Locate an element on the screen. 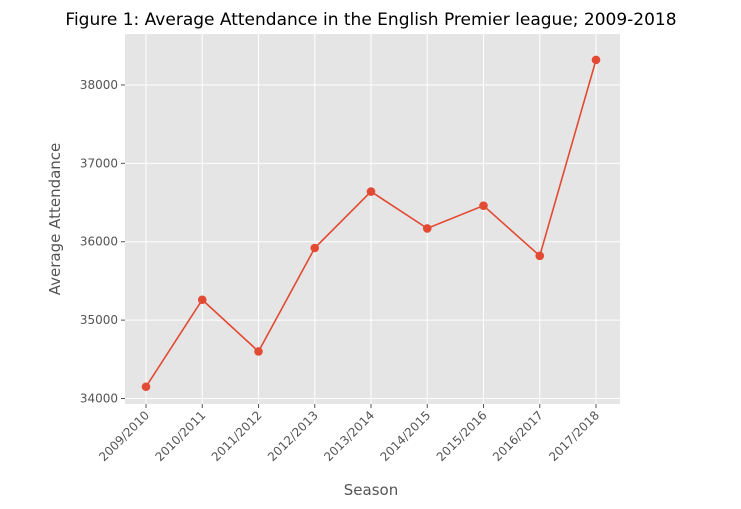 The width and height of the screenshot is (741, 509). x-tick-label: 2014/2015 is located at coordinates (405, 436).